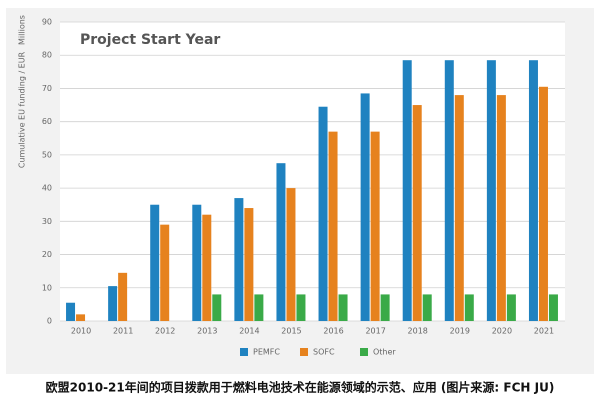 Image resolution: width=600 pixels, height=400 pixels. What do you see at coordinates (502, 331) in the screenshot?
I see `x-tick-label: 2020` at bounding box center [502, 331].